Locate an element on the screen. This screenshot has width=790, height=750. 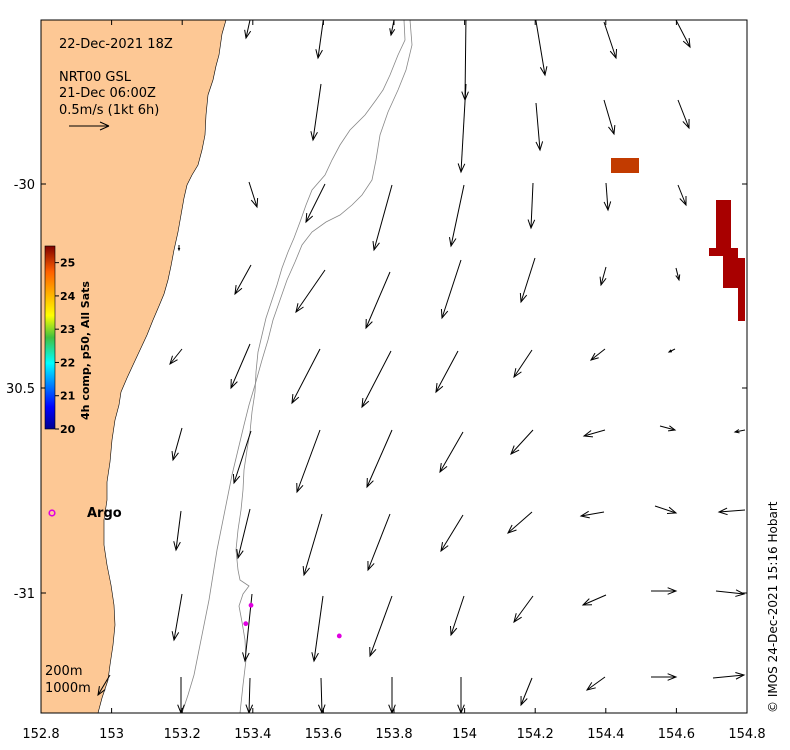
colorbar-tick-label: 22 is located at coordinates (67, 362).